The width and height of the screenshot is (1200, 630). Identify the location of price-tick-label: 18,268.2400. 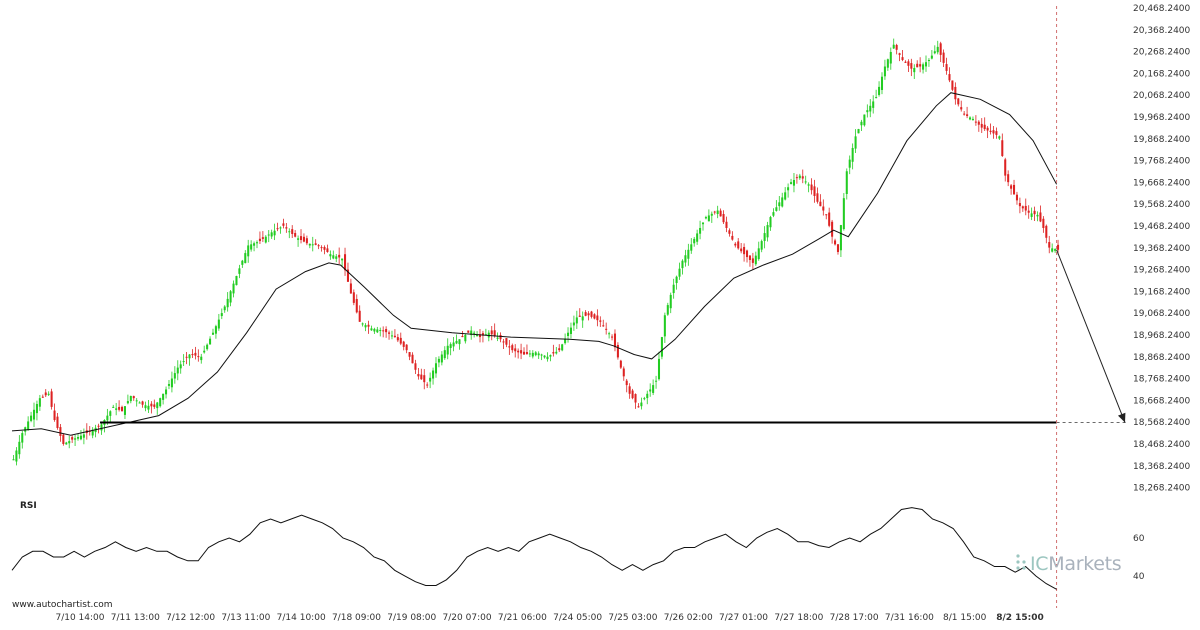
(1162, 489).